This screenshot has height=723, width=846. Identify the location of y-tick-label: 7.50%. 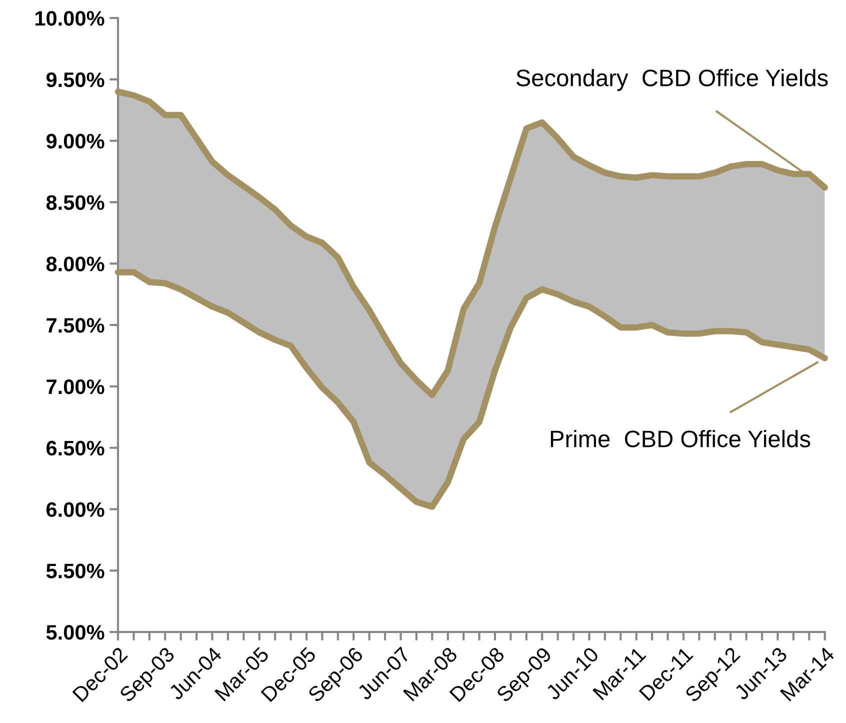
(75, 325).